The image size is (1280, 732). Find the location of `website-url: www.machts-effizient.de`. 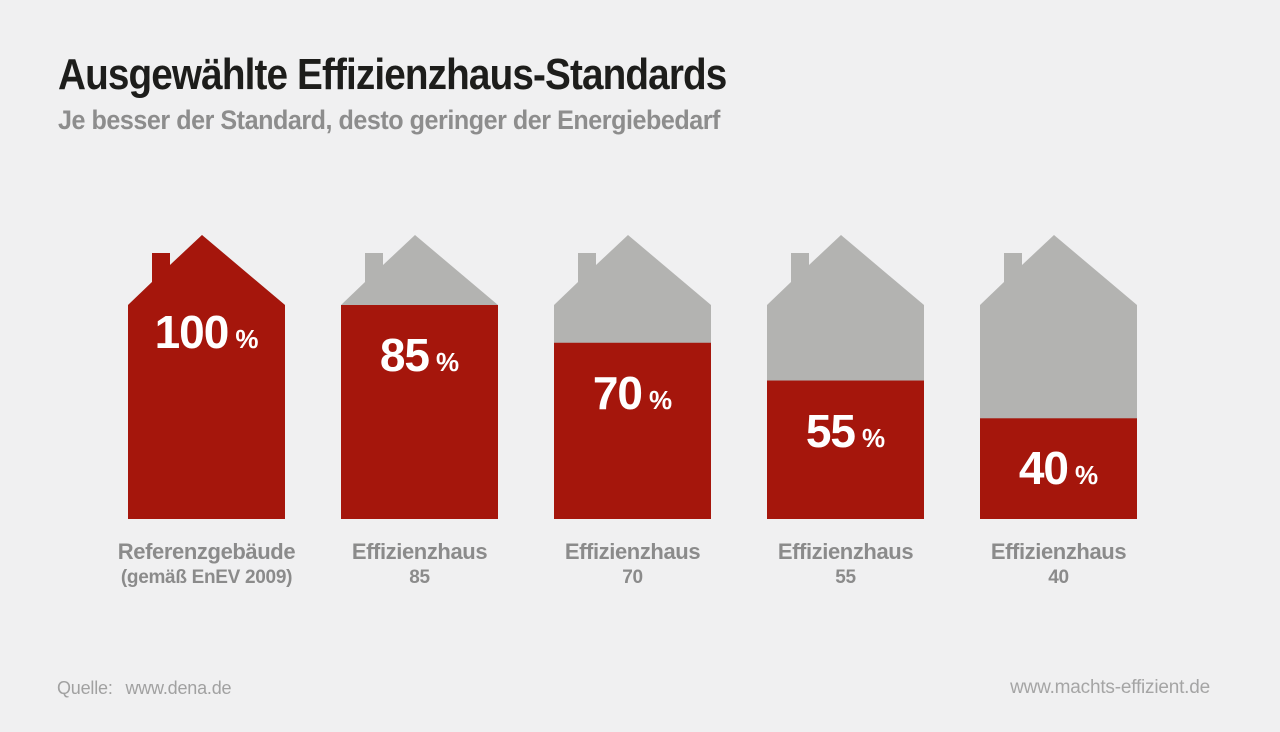

website-url: www.machts-effizient.de is located at coordinates (1110, 687).